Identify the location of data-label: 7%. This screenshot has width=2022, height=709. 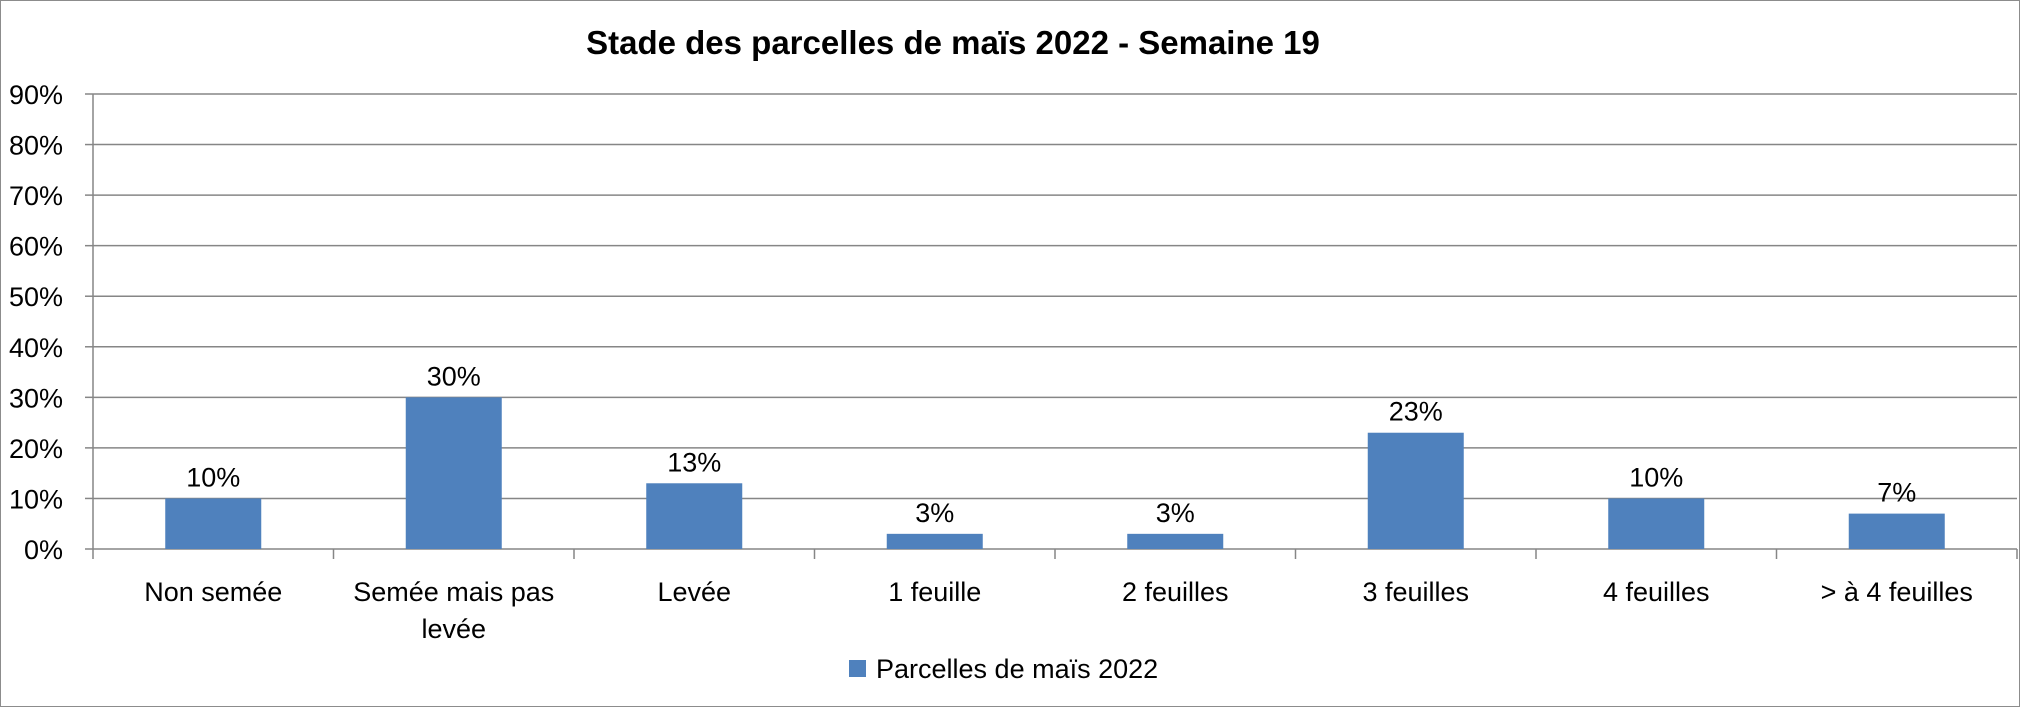
(1896, 493).